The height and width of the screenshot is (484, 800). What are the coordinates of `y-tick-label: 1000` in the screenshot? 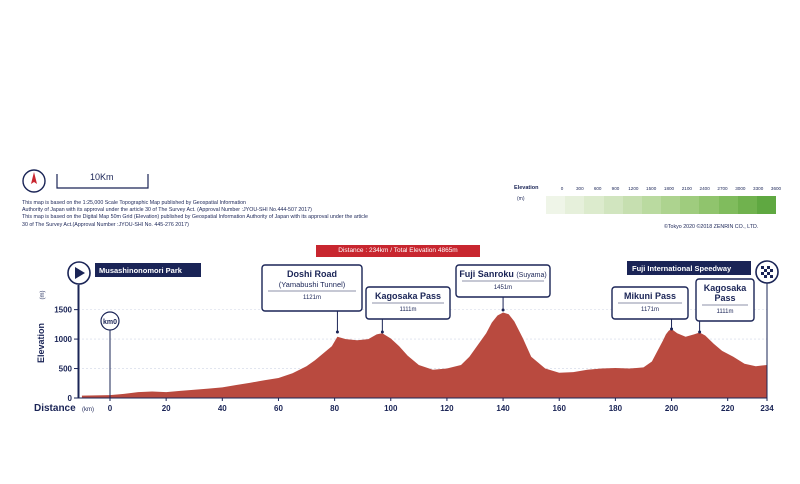 It's located at (63, 339).